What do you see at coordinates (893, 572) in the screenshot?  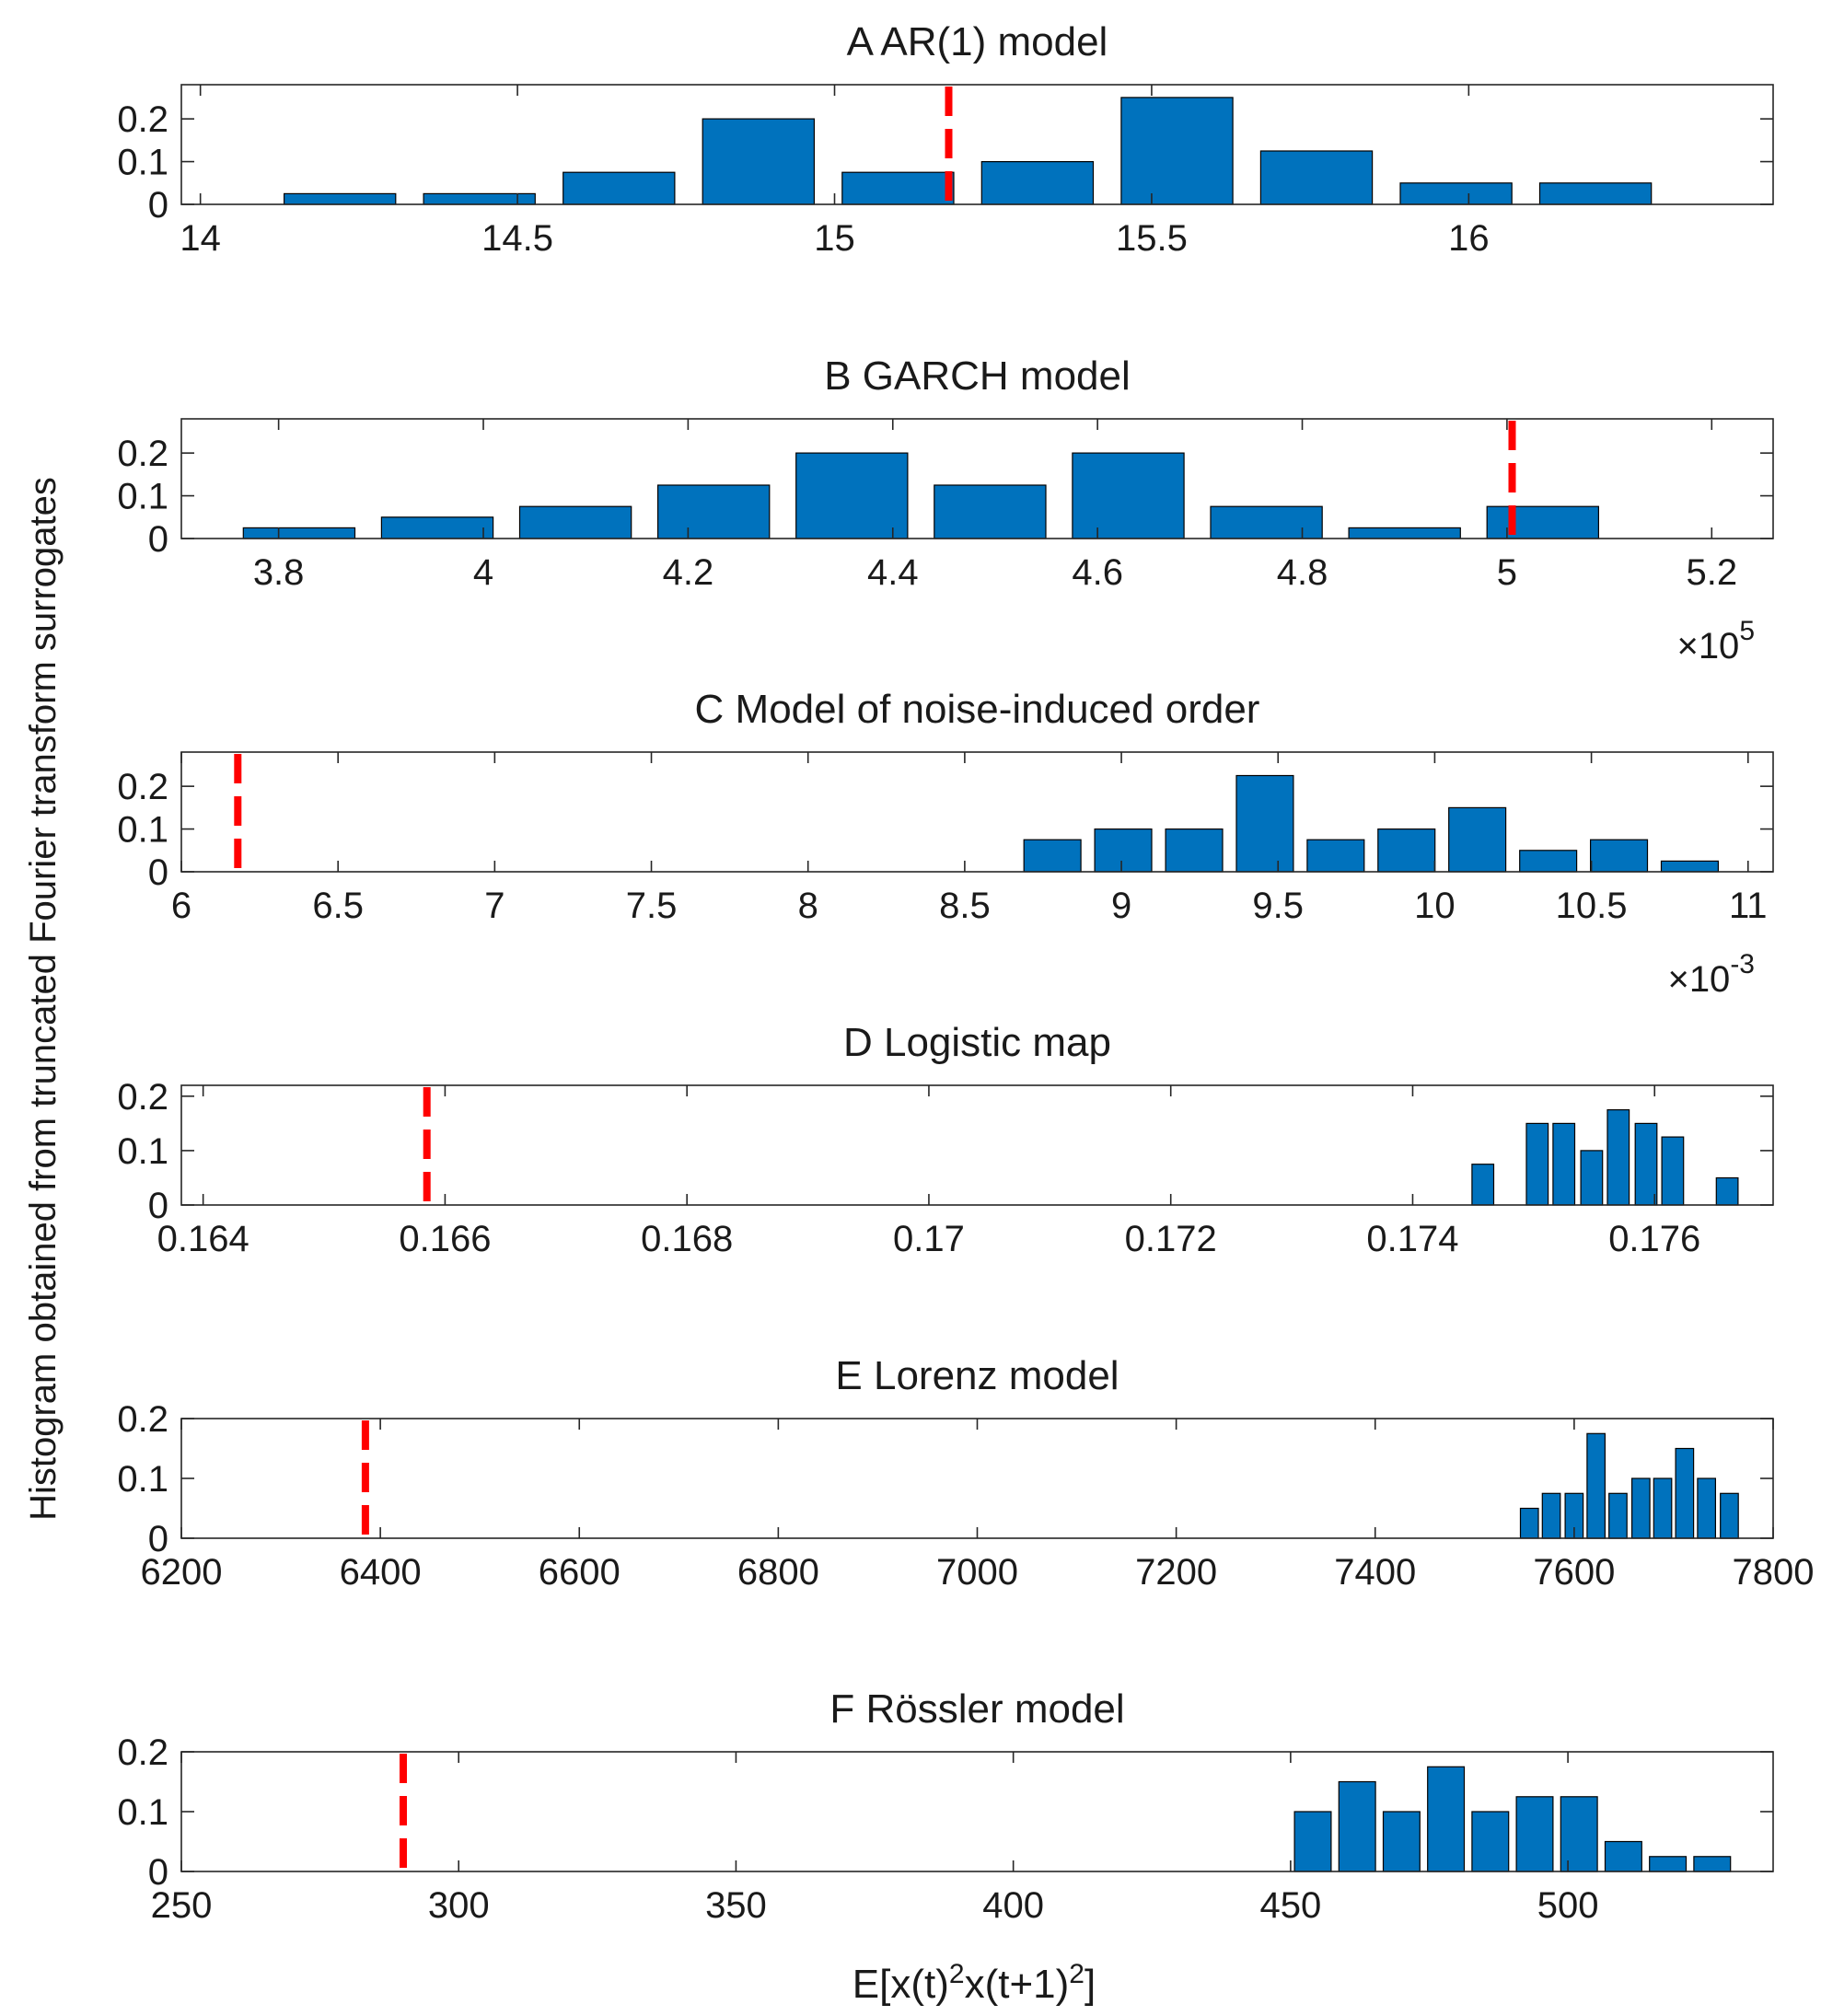 I see `panel-b-xtick-label: 4.4` at bounding box center [893, 572].